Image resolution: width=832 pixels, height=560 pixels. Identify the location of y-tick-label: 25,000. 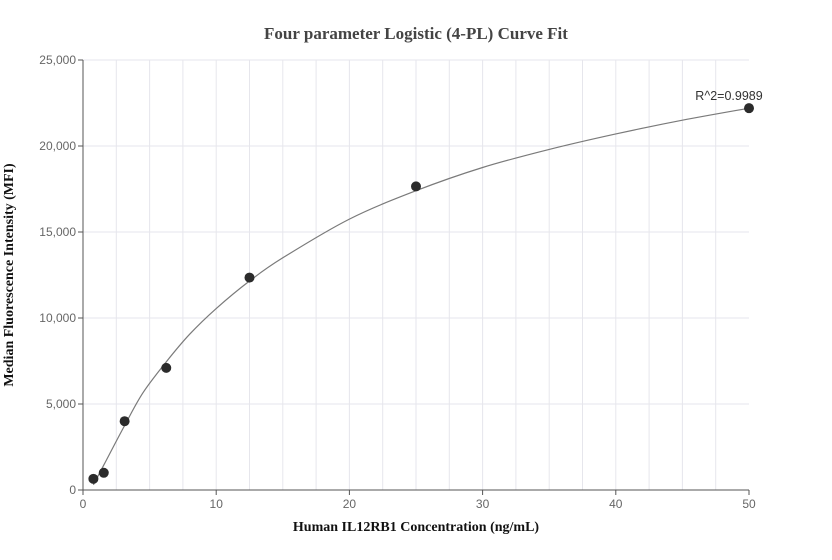
(57, 60).